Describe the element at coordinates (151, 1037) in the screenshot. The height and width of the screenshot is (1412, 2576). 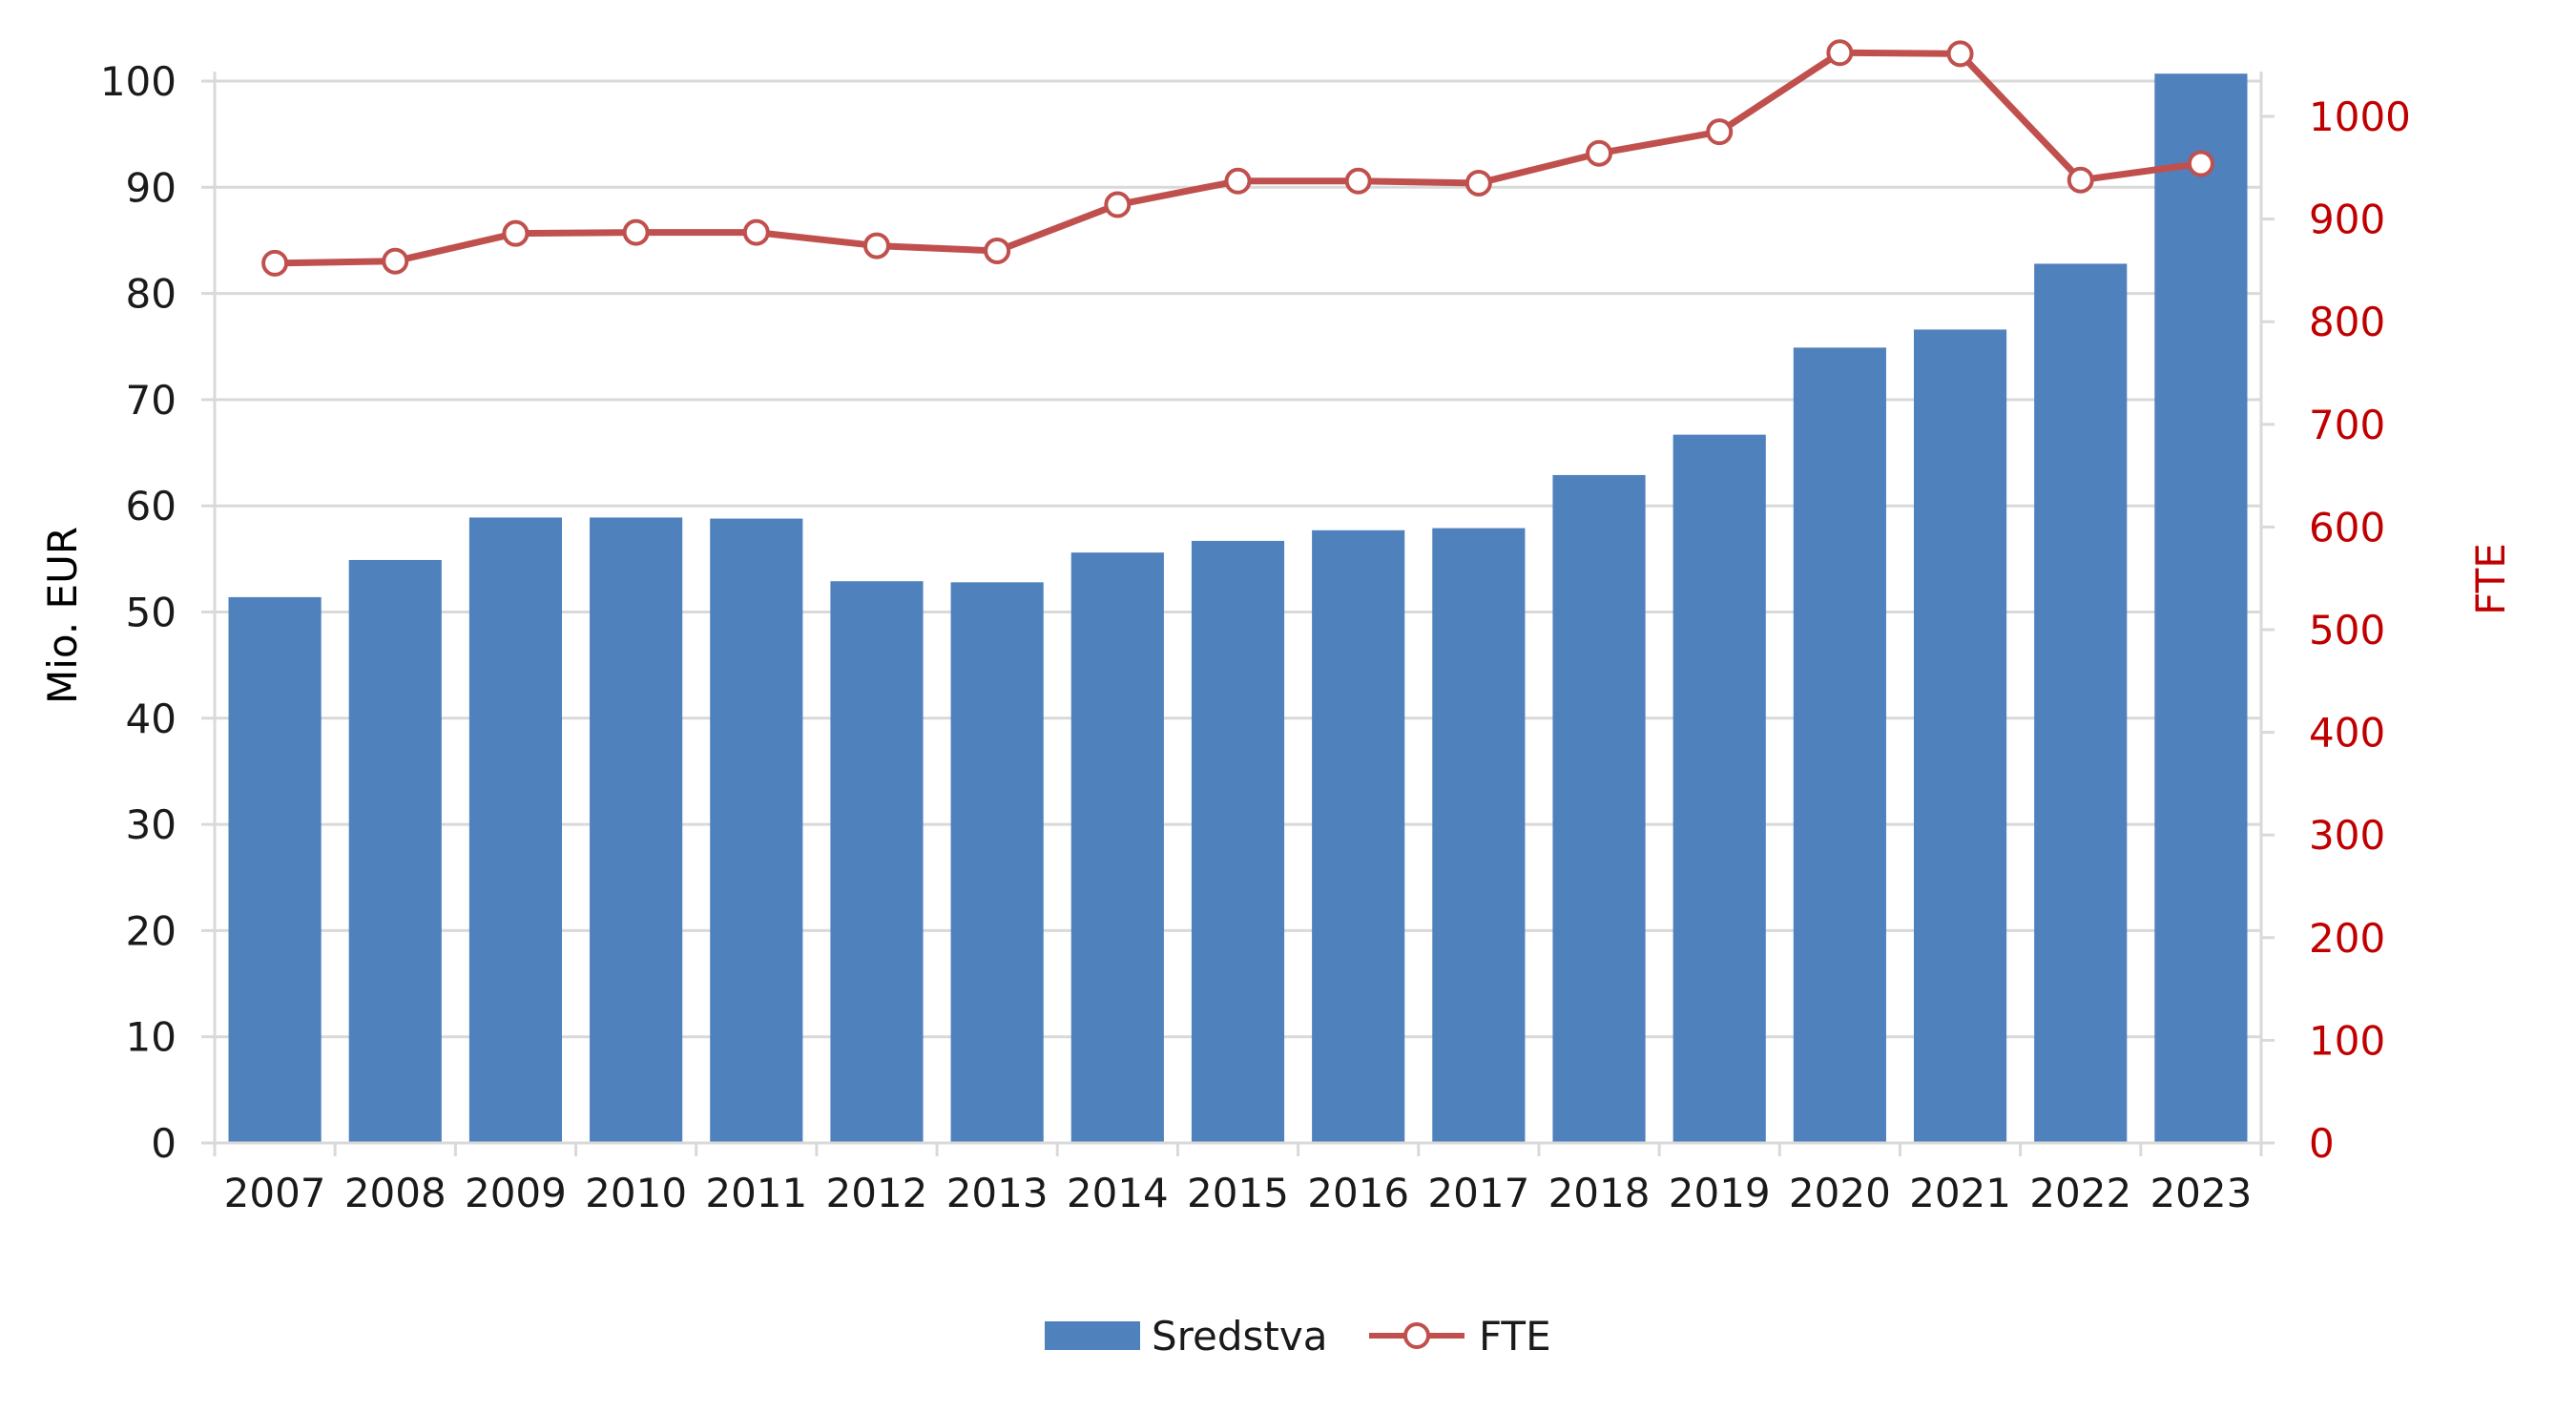
I see `left-tick-label: 10` at that location.